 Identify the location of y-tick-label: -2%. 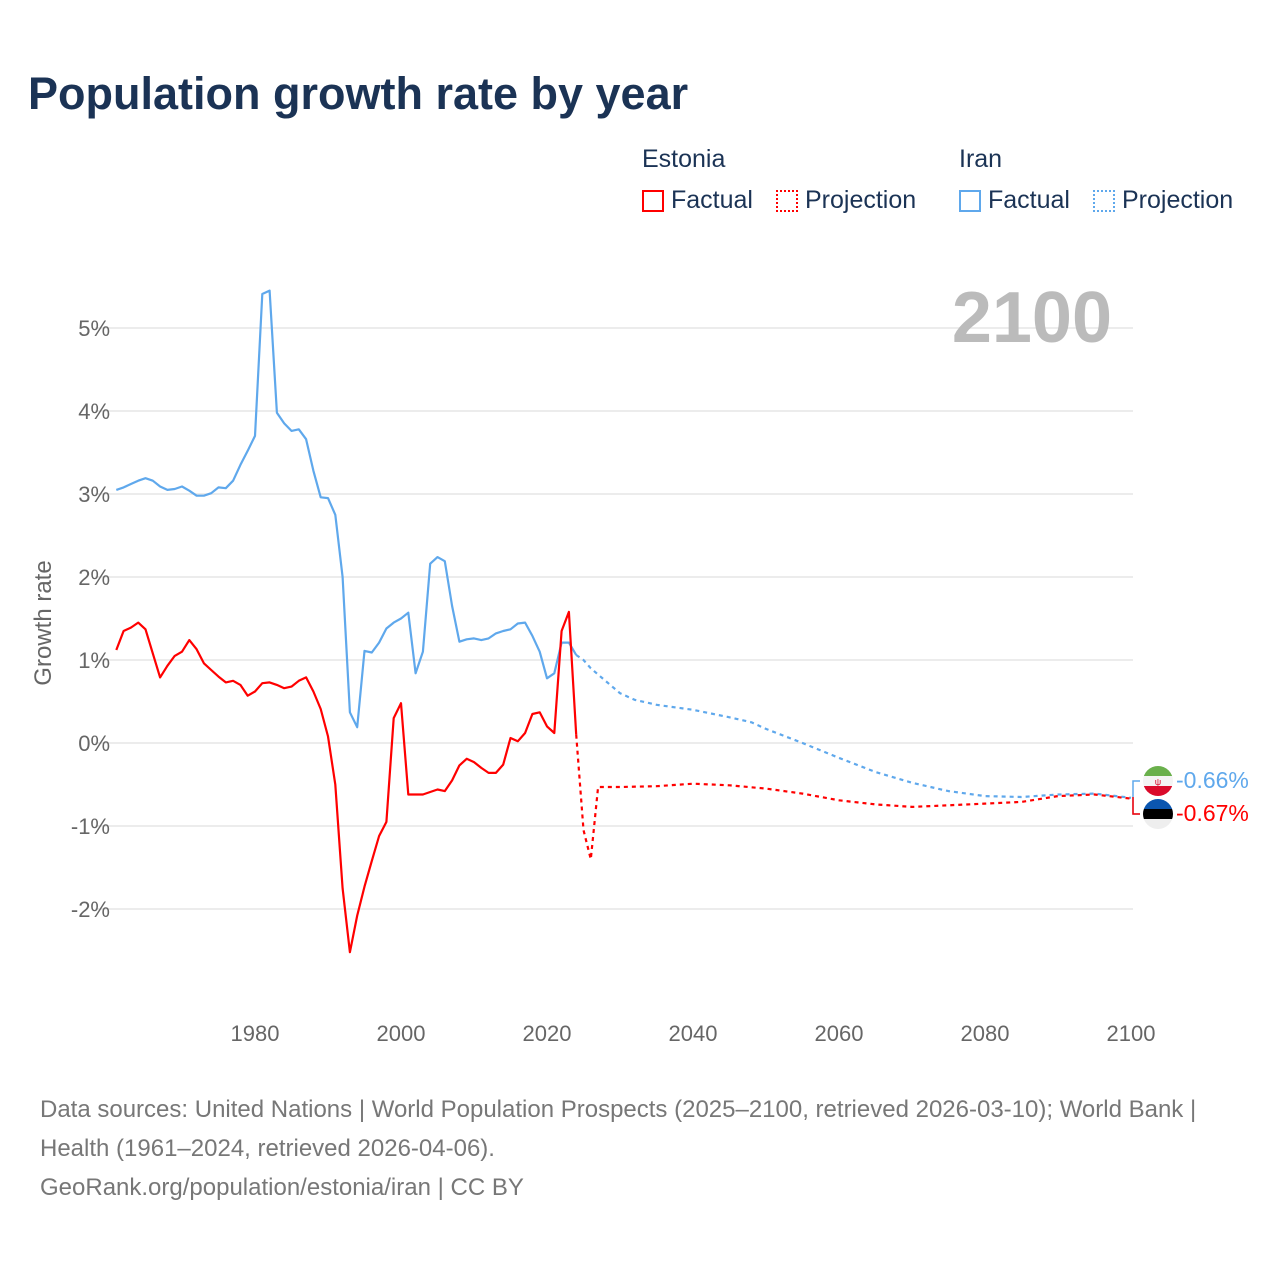
(90, 909).